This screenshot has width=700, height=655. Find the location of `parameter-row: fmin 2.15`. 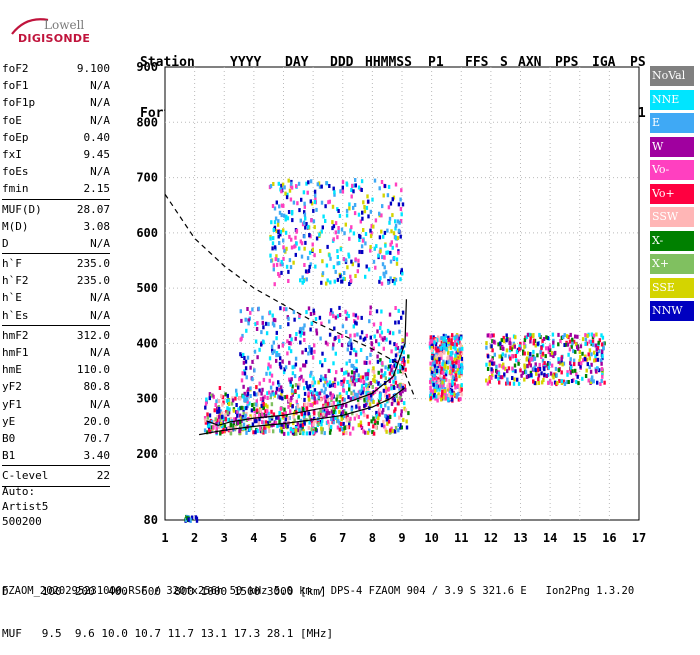

parameter-row: fmin 2.15 is located at coordinates (56, 188).